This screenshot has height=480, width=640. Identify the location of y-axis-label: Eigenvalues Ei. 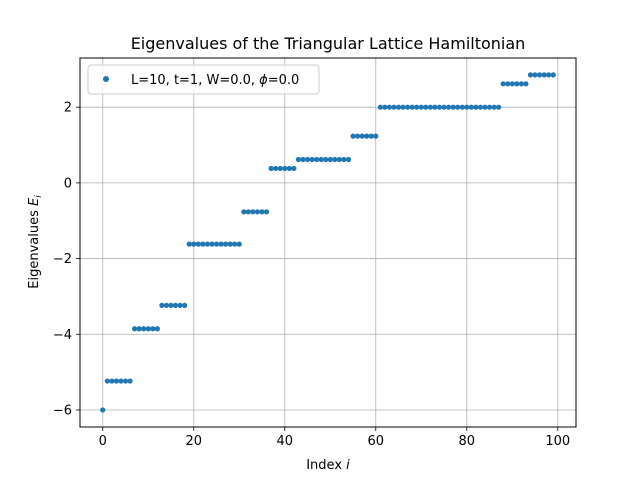
(35, 242).